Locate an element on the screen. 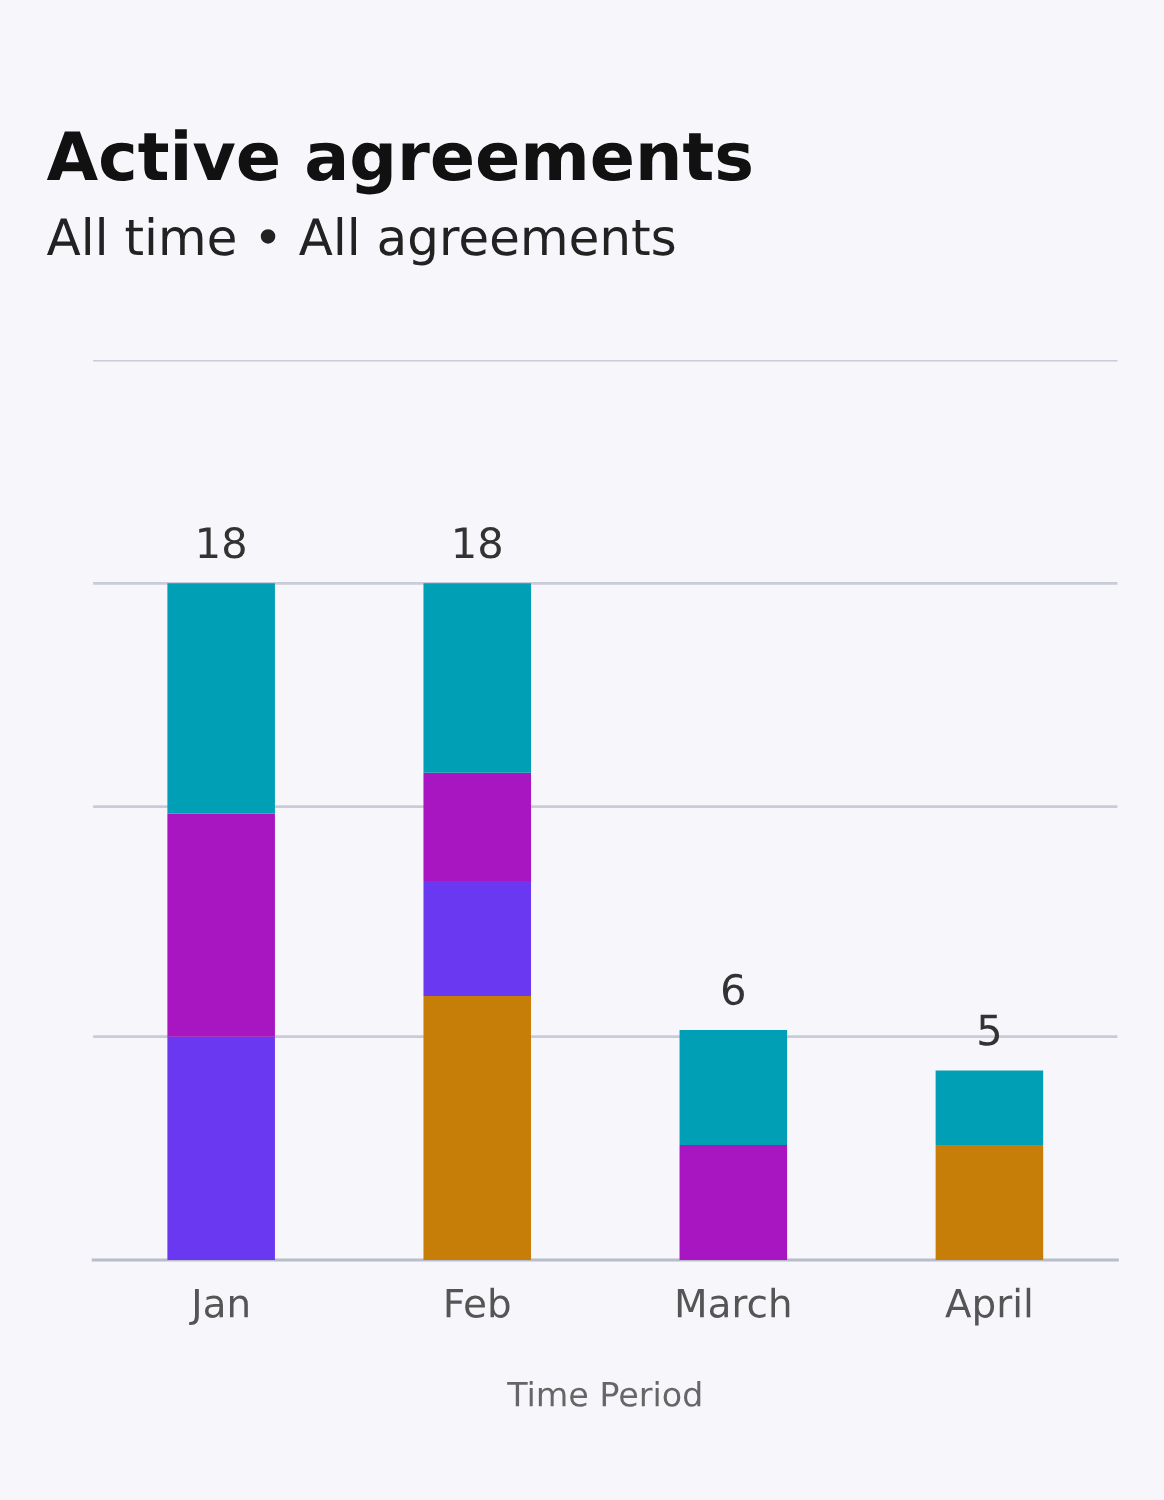 Image resolution: width=1164 pixels, height=1500 pixels. x-tick-label: Feb is located at coordinates (478, 1302).